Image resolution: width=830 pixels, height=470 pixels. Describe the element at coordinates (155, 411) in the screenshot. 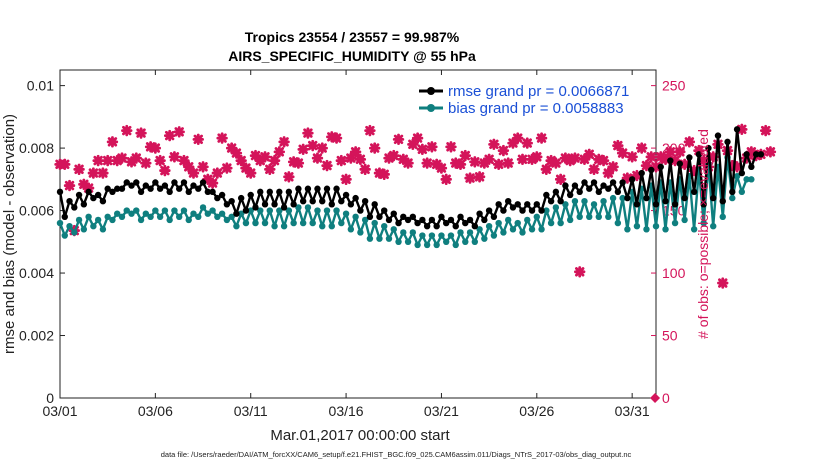

I see `x-tick-label: 03/06` at that location.